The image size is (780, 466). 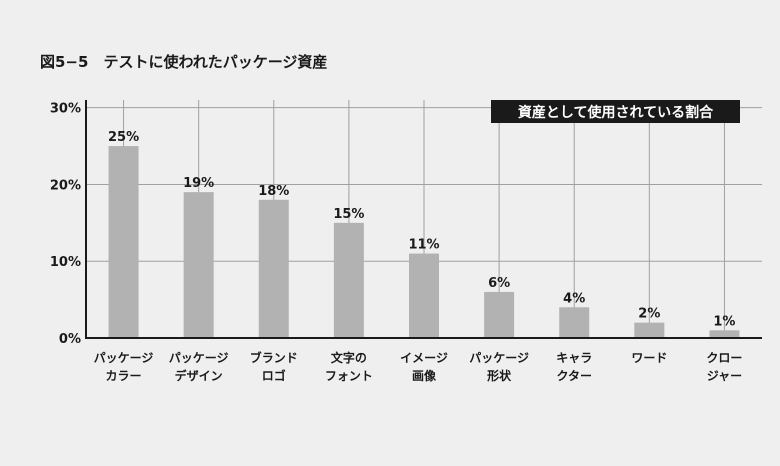 I want to click on bar-value-label: 25%, so click(x=123, y=137).